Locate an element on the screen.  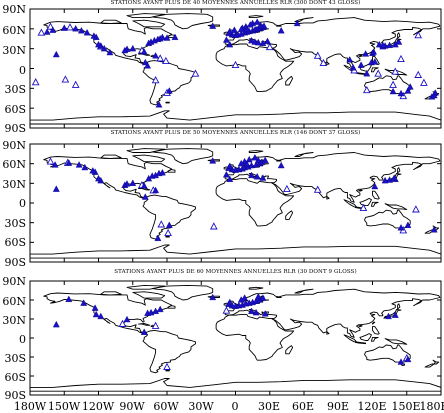
panel-3-ylabel: 30S is located at coordinates (15, 358).